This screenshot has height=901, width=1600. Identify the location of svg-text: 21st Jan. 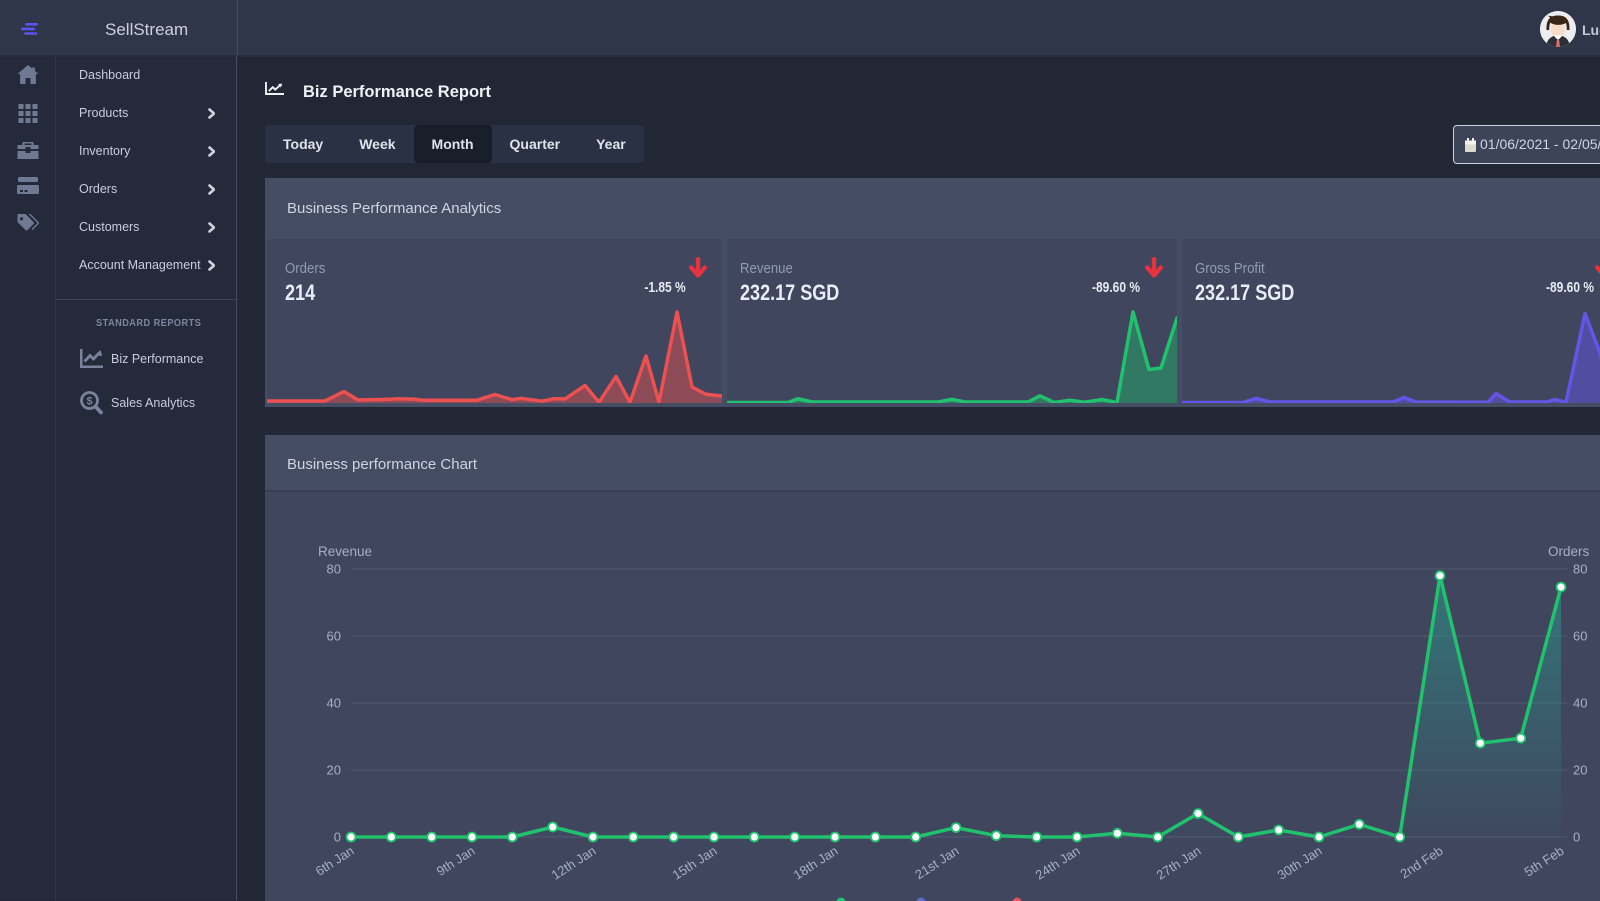
(936, 862).